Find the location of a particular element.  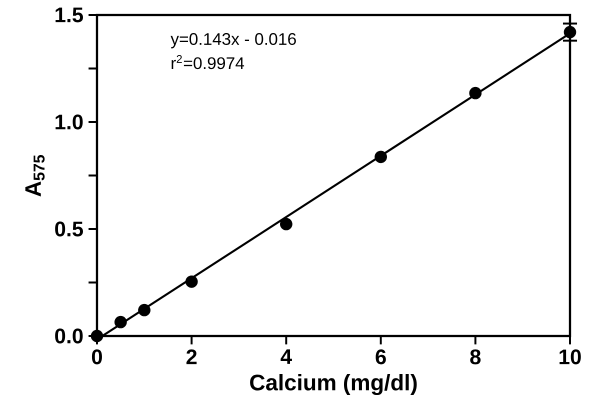

y-tick-label: 1.5 is located at coordinates (69, 15).